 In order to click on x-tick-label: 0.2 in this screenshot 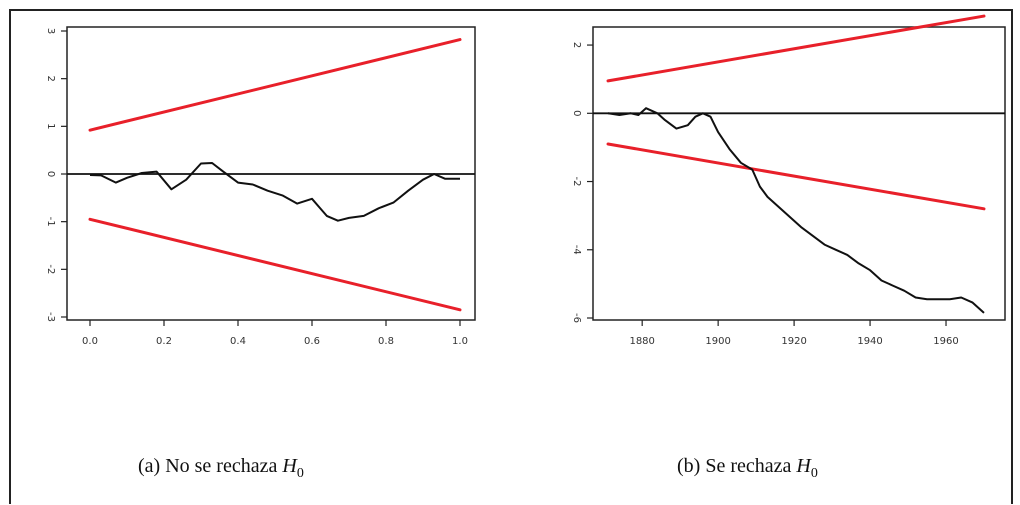, I will do `click(164, 341)`.